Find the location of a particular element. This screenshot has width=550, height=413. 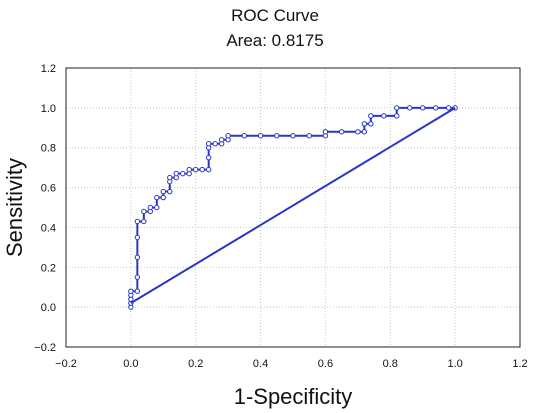

y-tick-label: 1.0 is located at coordinates (48, 109).